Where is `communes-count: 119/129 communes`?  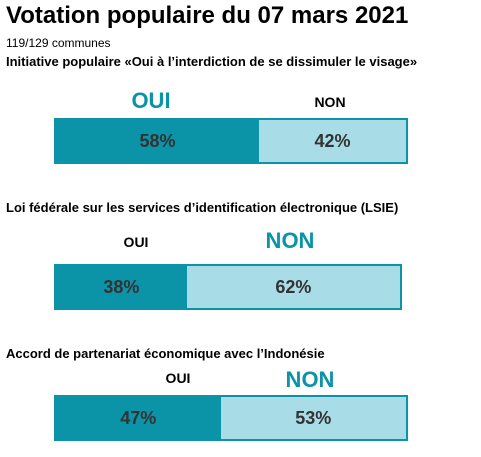
communes-count: 119/129 communes is located at coordinates (58, 43).